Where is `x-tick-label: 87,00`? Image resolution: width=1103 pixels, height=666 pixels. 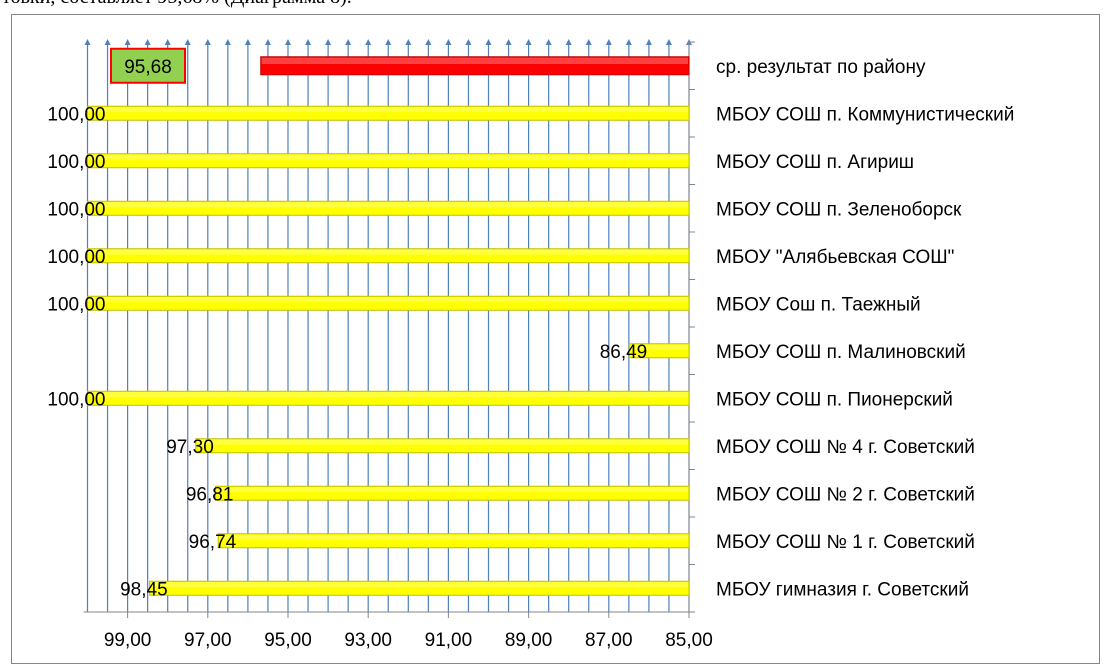
x-tick-label: 87,00 is located at coordinates (609, 640).